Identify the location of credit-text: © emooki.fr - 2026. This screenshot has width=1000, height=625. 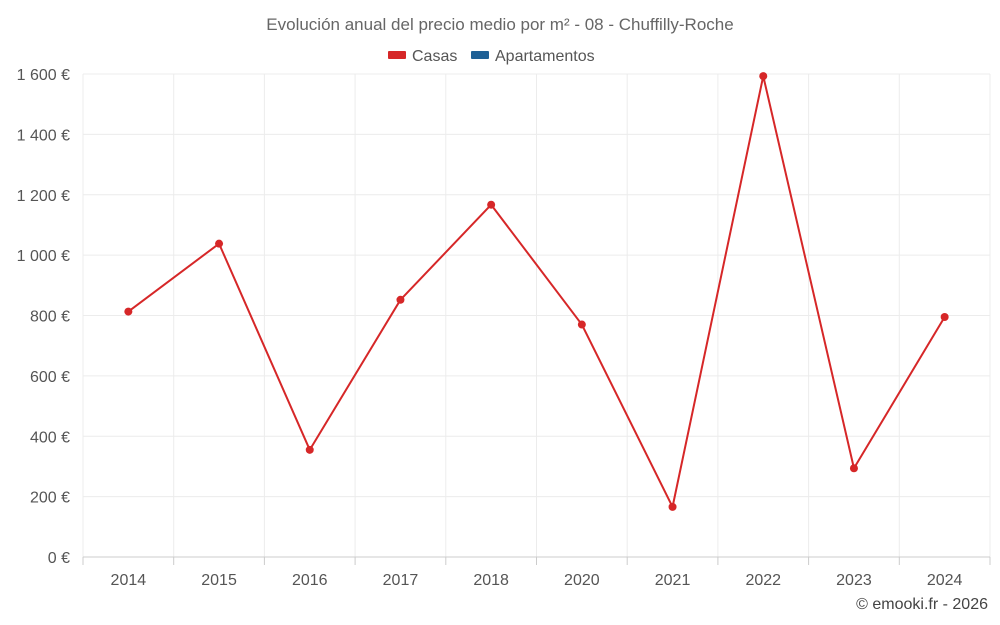
(922, 604).